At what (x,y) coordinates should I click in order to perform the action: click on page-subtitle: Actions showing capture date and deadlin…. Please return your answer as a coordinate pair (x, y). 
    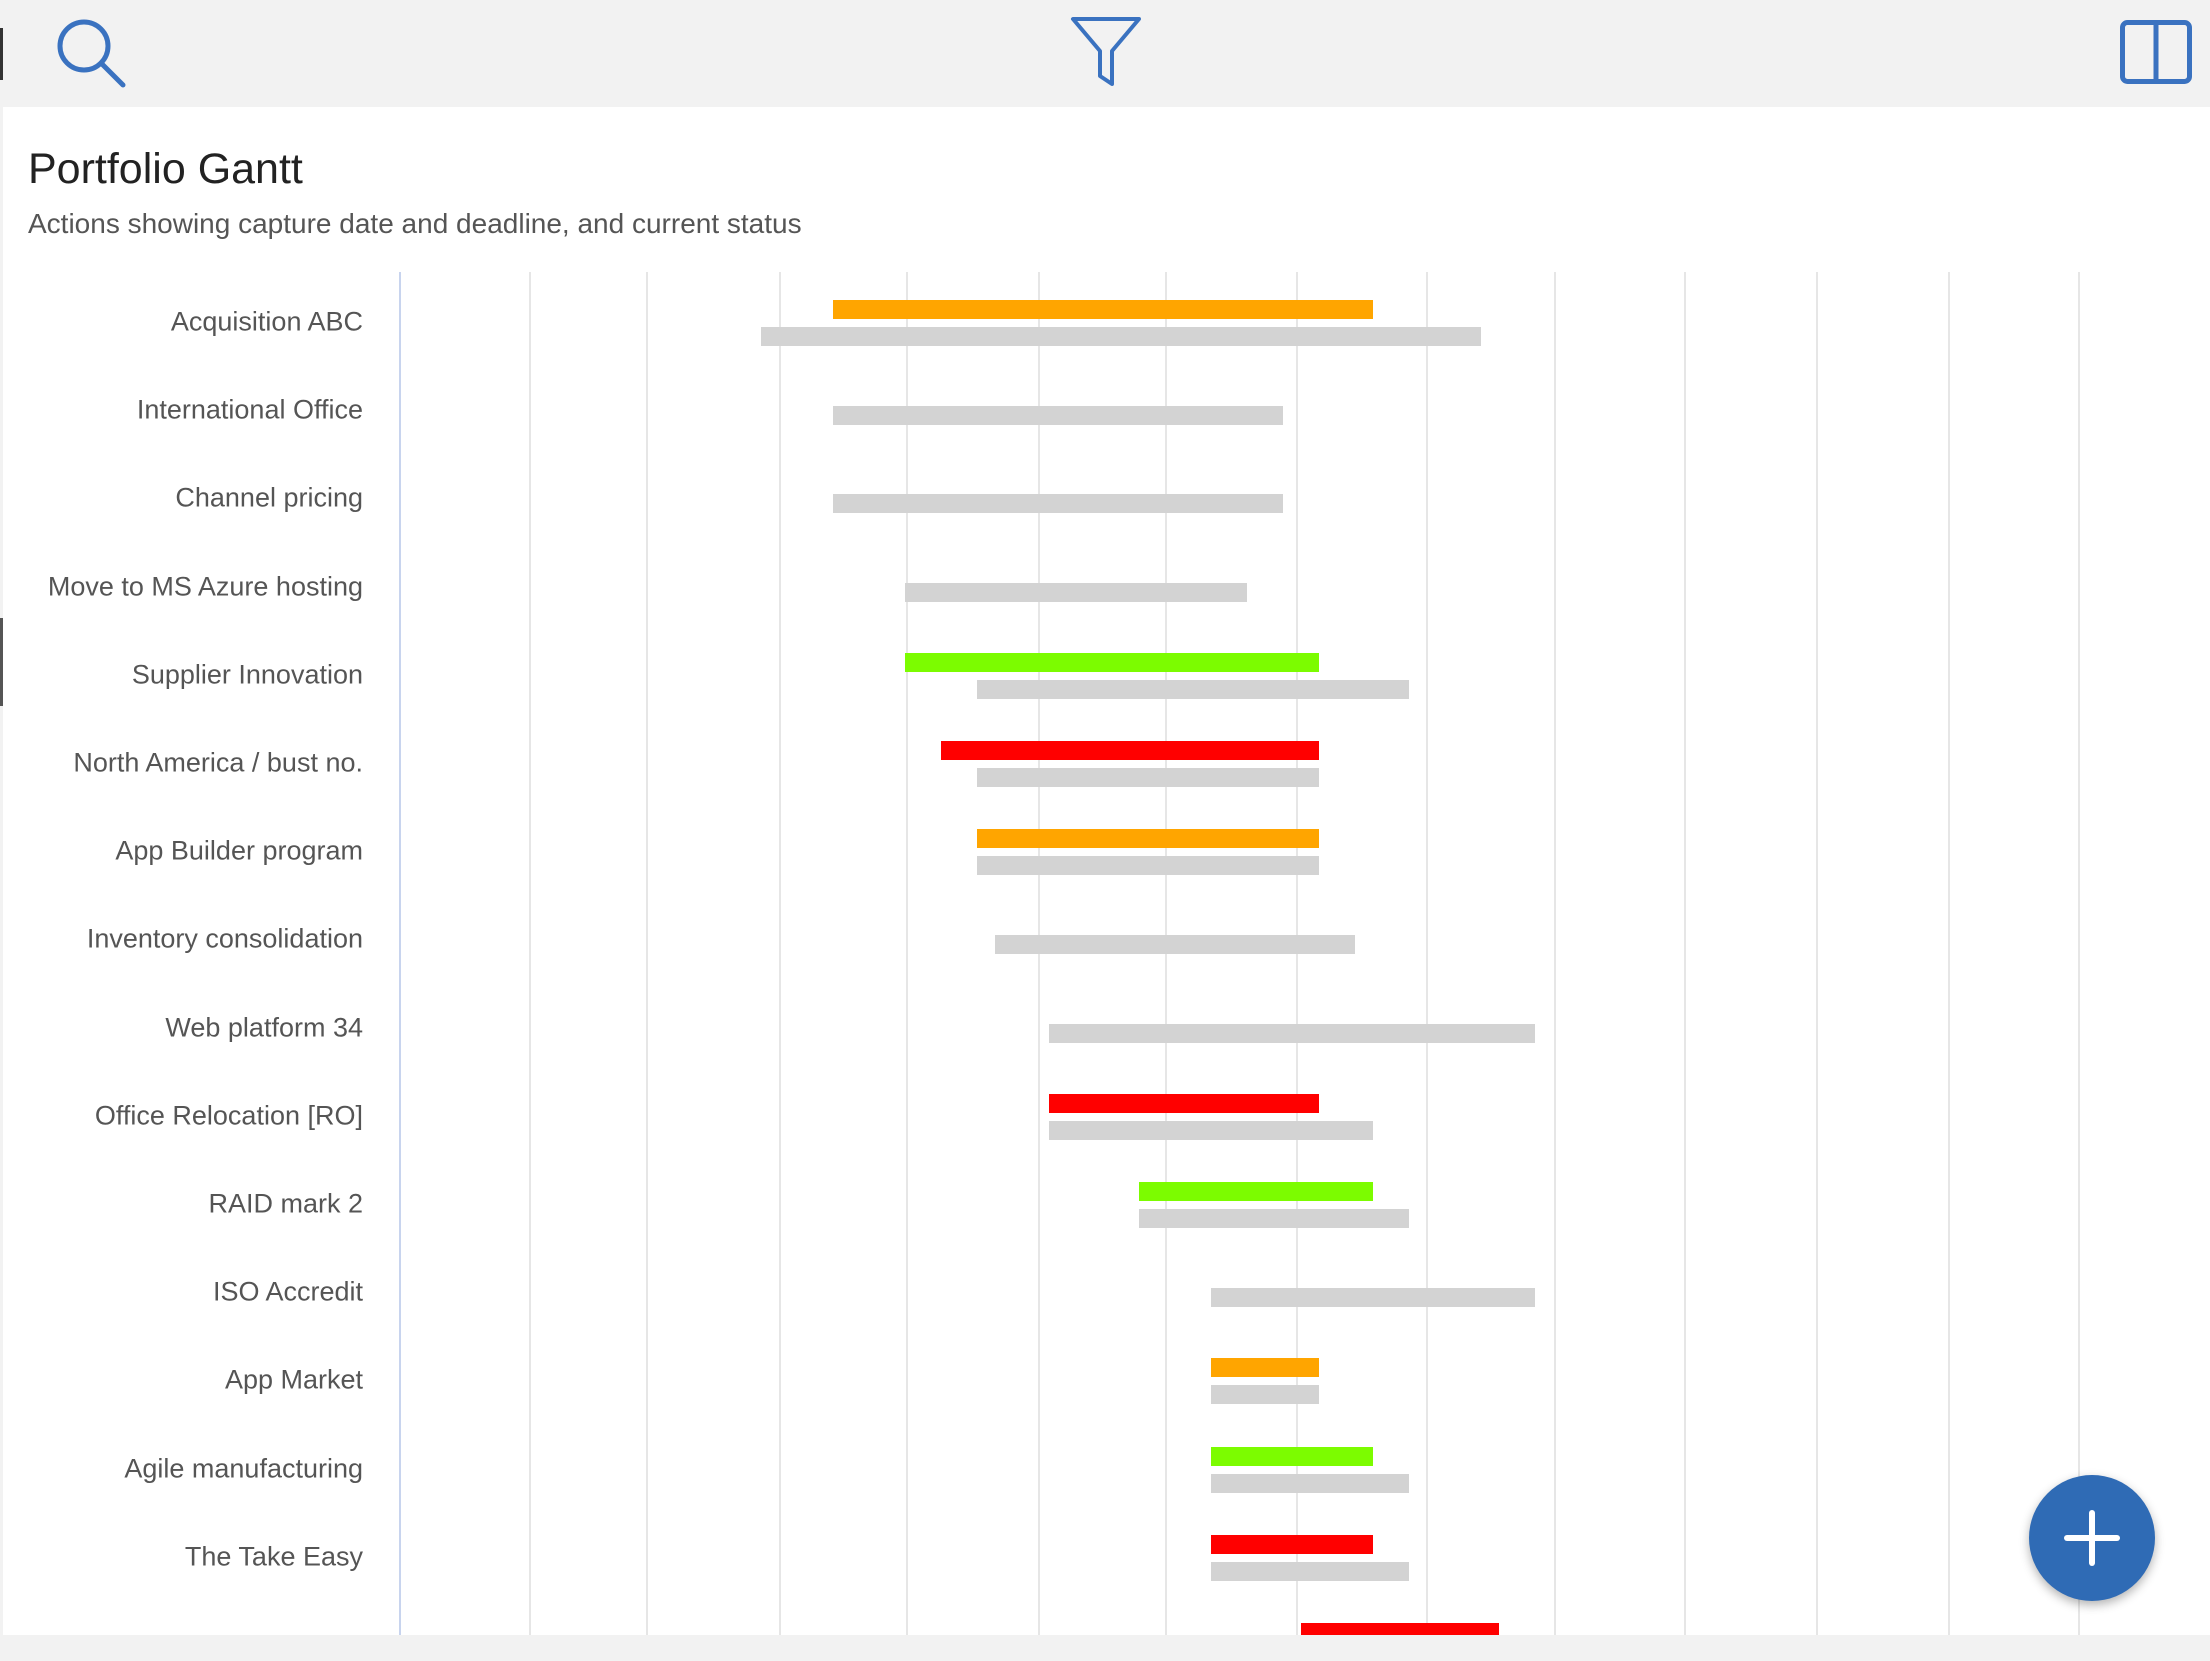
    Looking at the image, I should click on (415, 223).